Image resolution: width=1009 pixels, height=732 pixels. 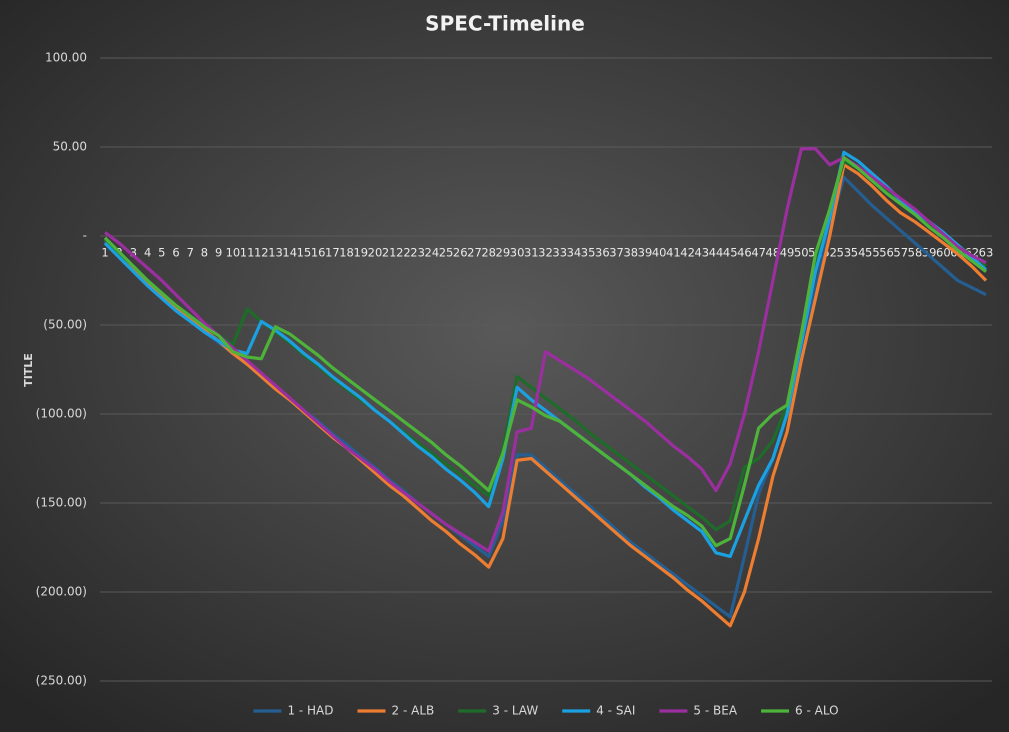 What do you see at coordinates (147, 253) in the screenshot?
I see `x-tick-label: 4` at bounding box center [147, 253].